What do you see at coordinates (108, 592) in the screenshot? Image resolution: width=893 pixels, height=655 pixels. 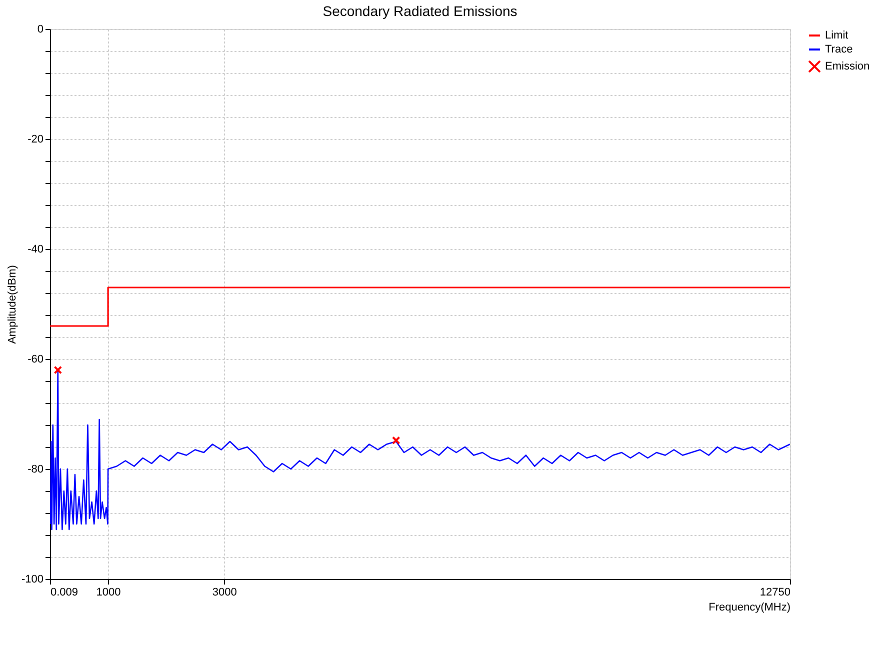 I see `x-tick-label: 1000` at bounding box center [108, 592].